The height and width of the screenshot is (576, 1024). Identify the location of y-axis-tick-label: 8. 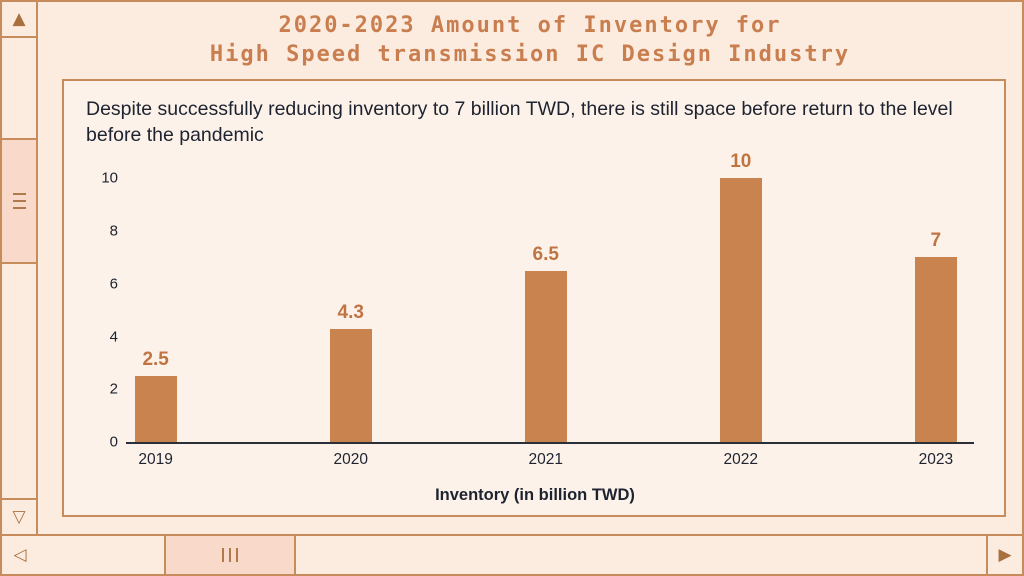
(113, 231).